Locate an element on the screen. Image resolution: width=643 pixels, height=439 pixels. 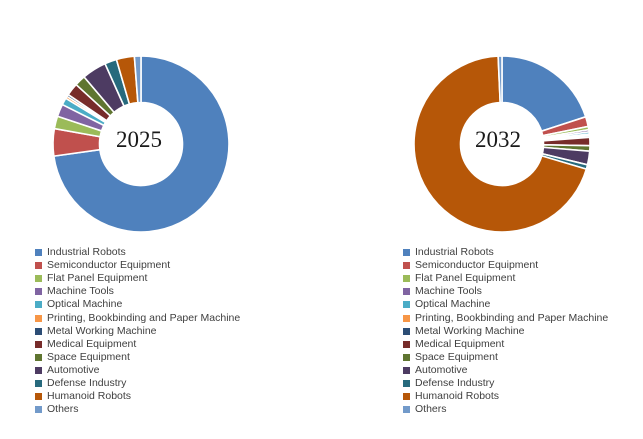
donut-slices-2032 is located at coordinates (502, 144).